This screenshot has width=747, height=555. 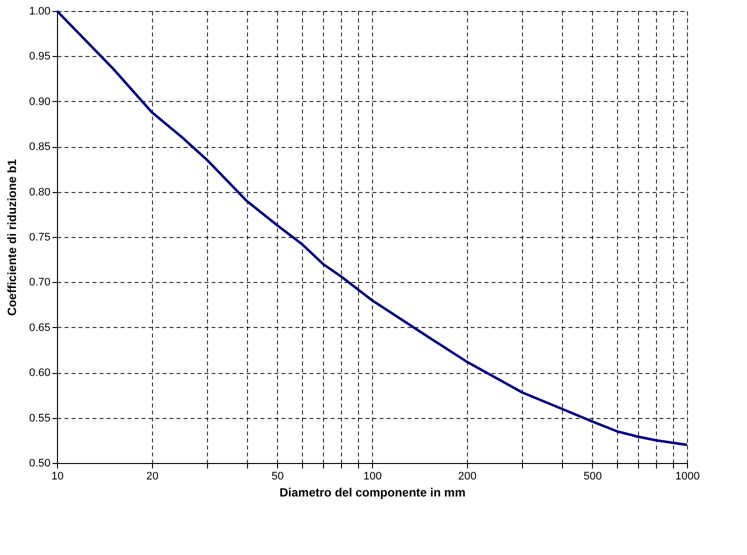 What do you see at coordinates (39, 238) in the screenshot?
I see `y-tick-label: 0.75` at bounding box center [39, 238].